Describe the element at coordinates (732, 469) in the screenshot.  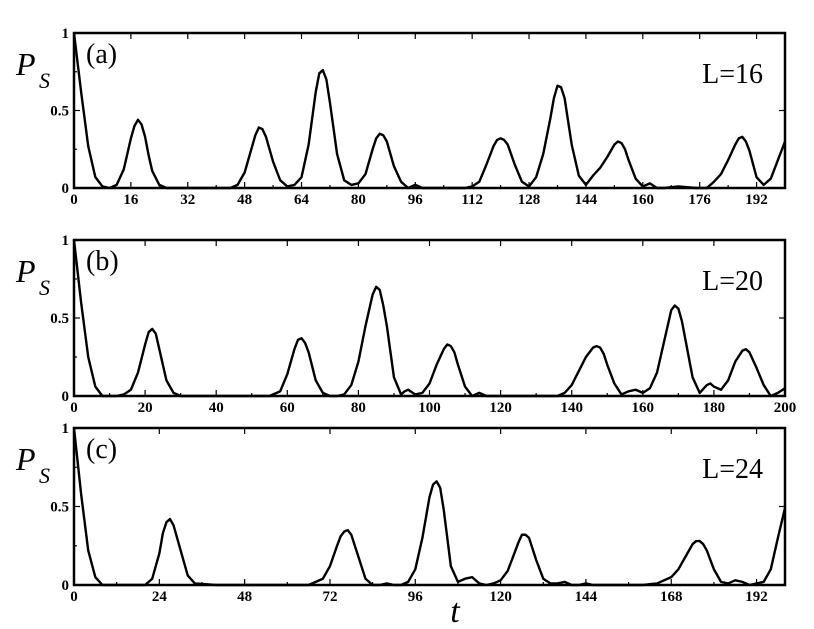
I see `system-size-label: L=24` at that location.